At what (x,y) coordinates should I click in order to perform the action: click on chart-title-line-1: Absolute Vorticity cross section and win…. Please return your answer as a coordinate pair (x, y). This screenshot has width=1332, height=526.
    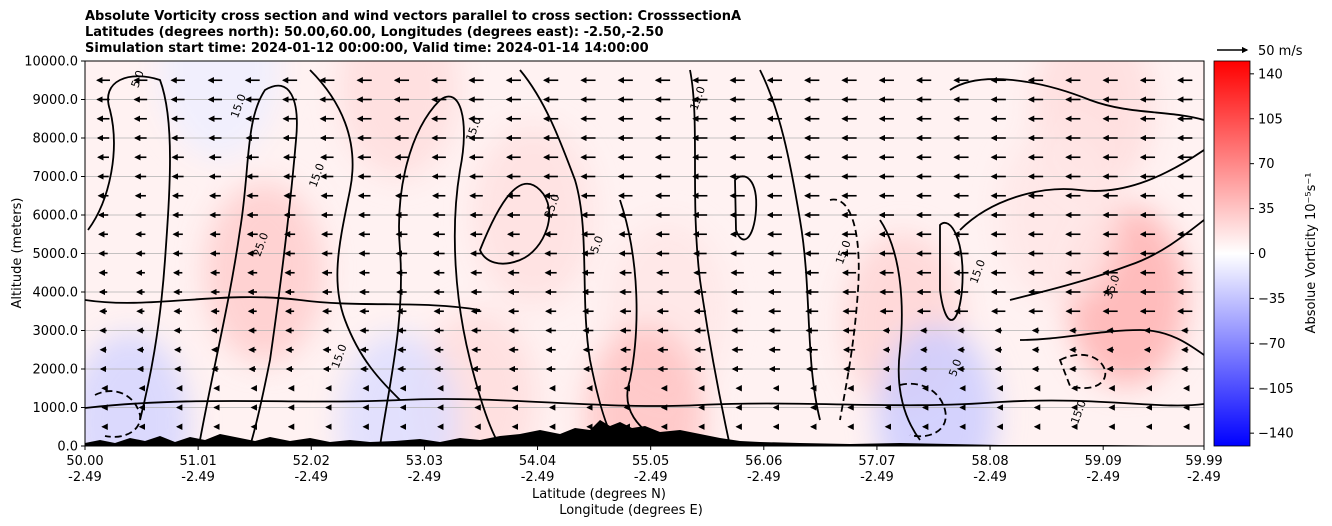
    Looking at the image, I should click on (413, 16).